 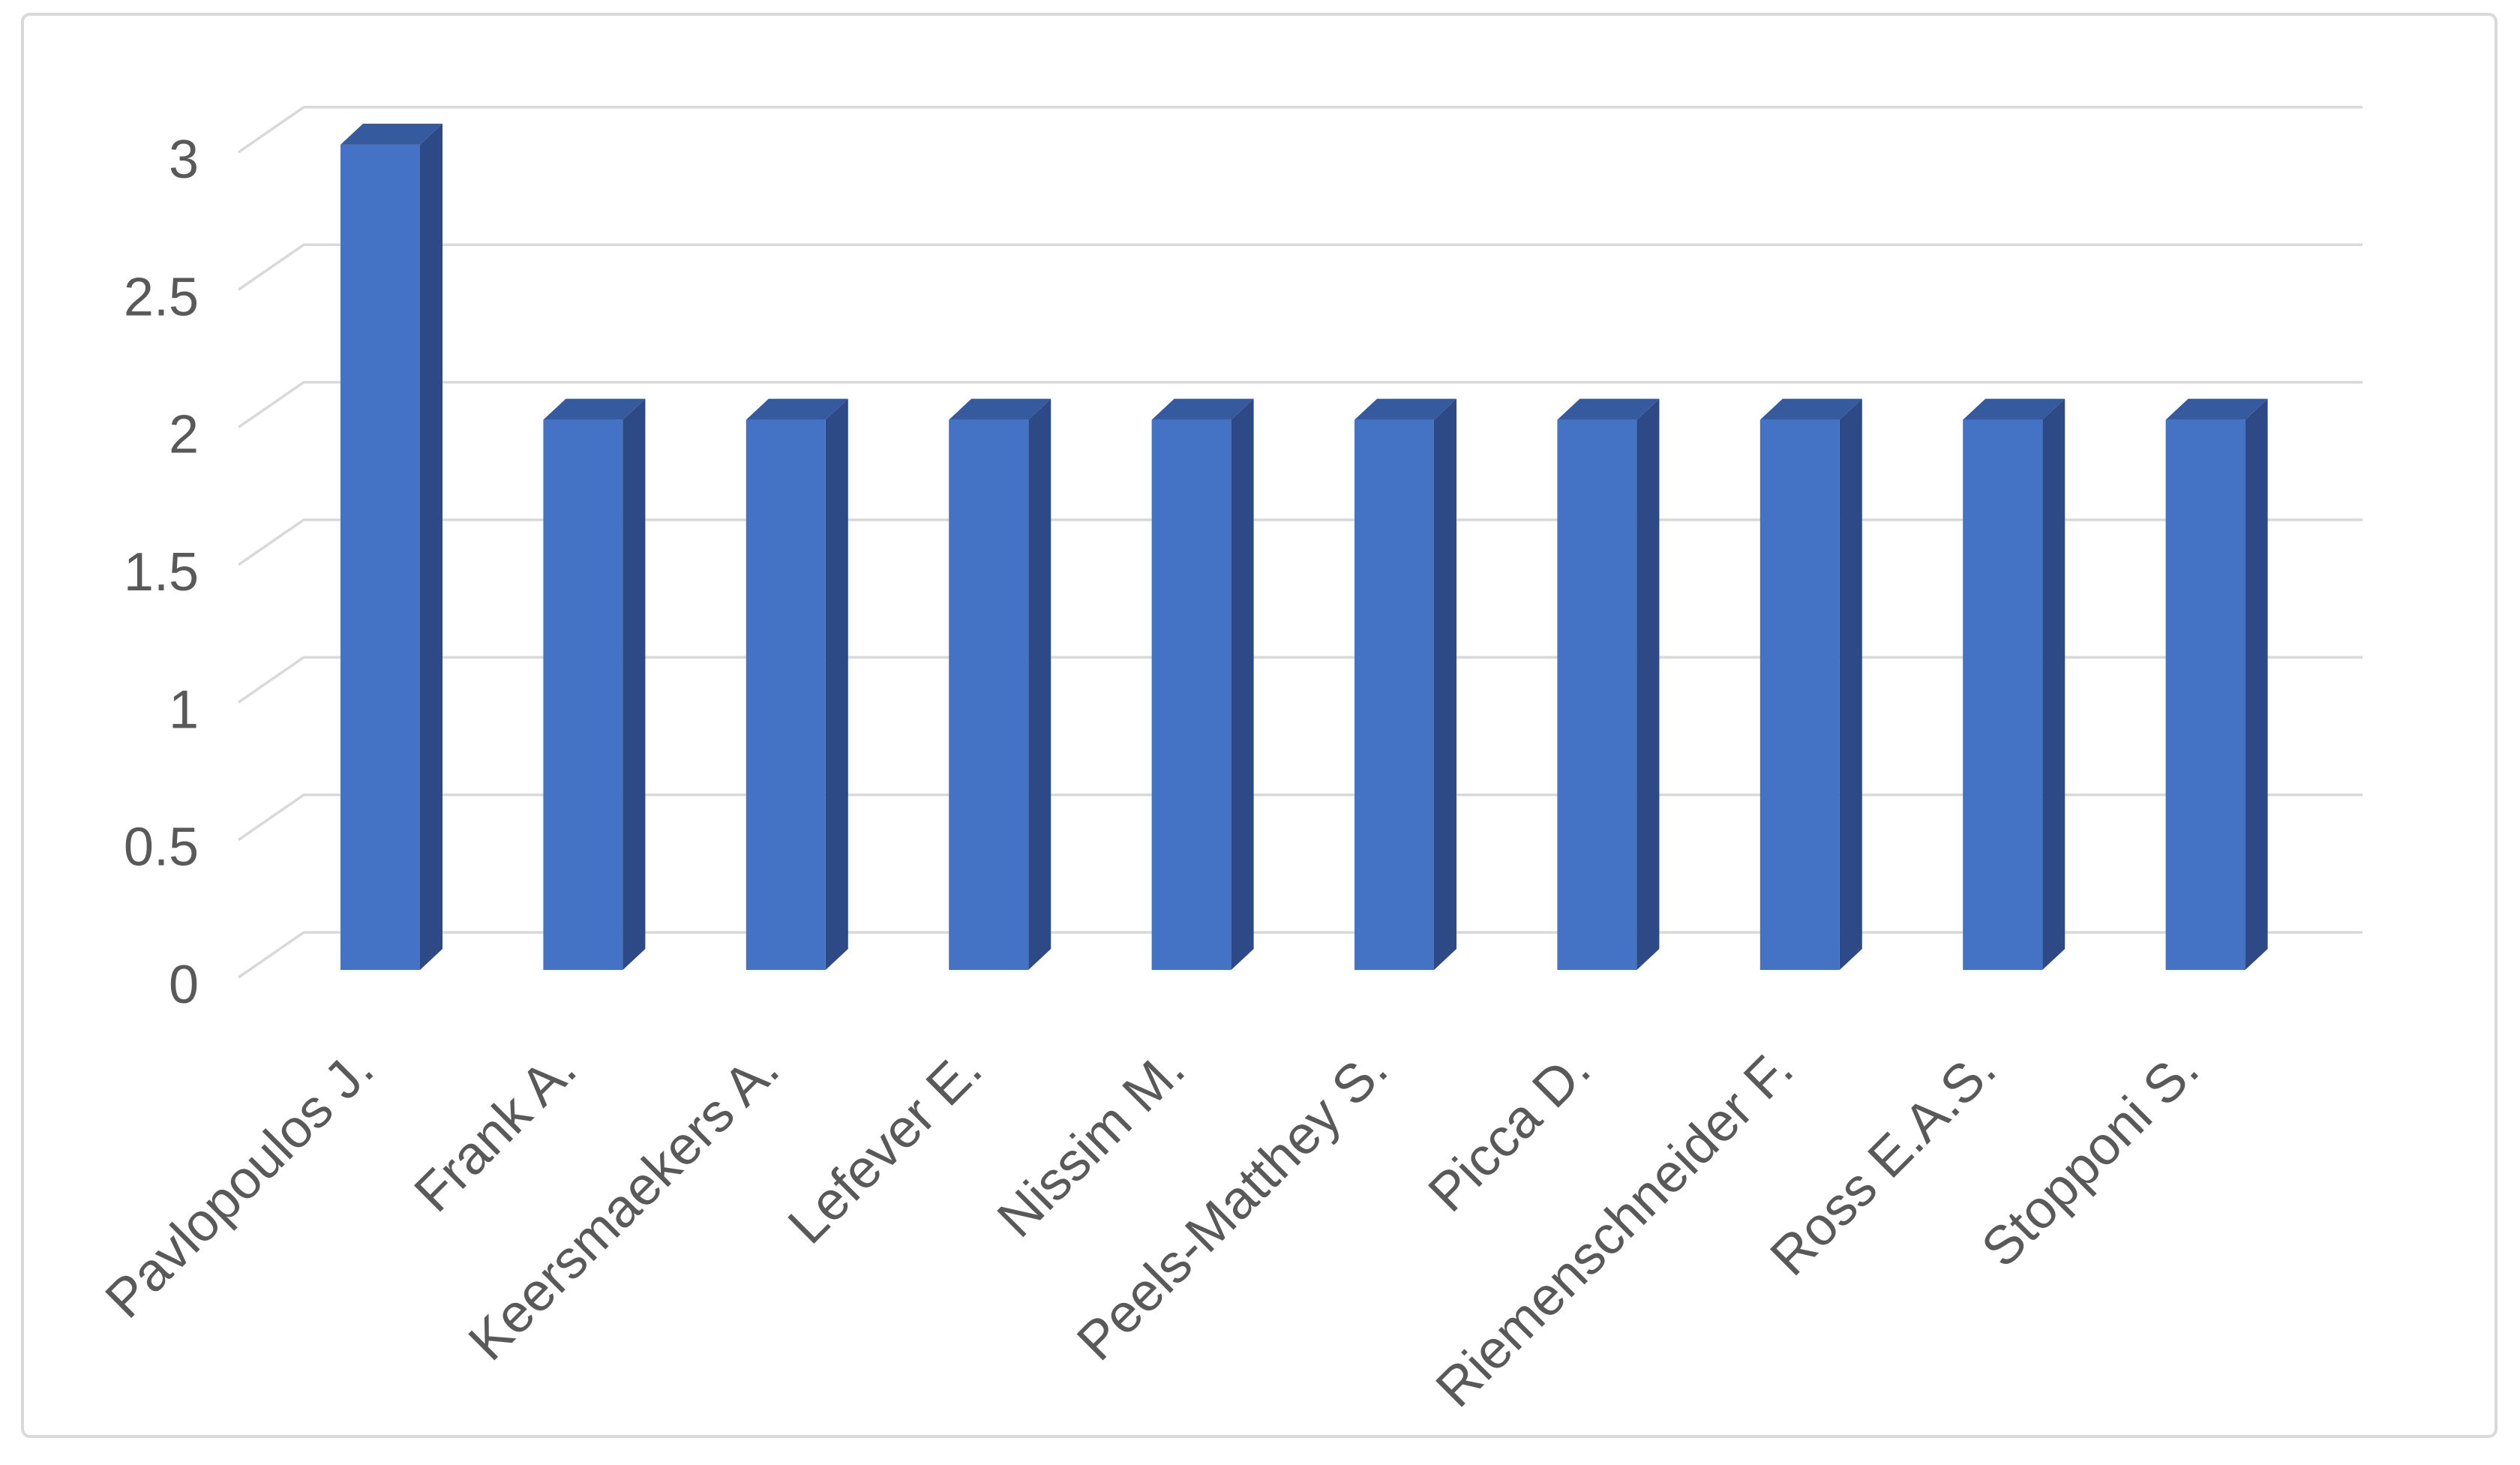 What do you see at coordinates (184, 985) in the screenshot?
I see `y-axis-tick-label: 0` at bounding box center [184, 985].